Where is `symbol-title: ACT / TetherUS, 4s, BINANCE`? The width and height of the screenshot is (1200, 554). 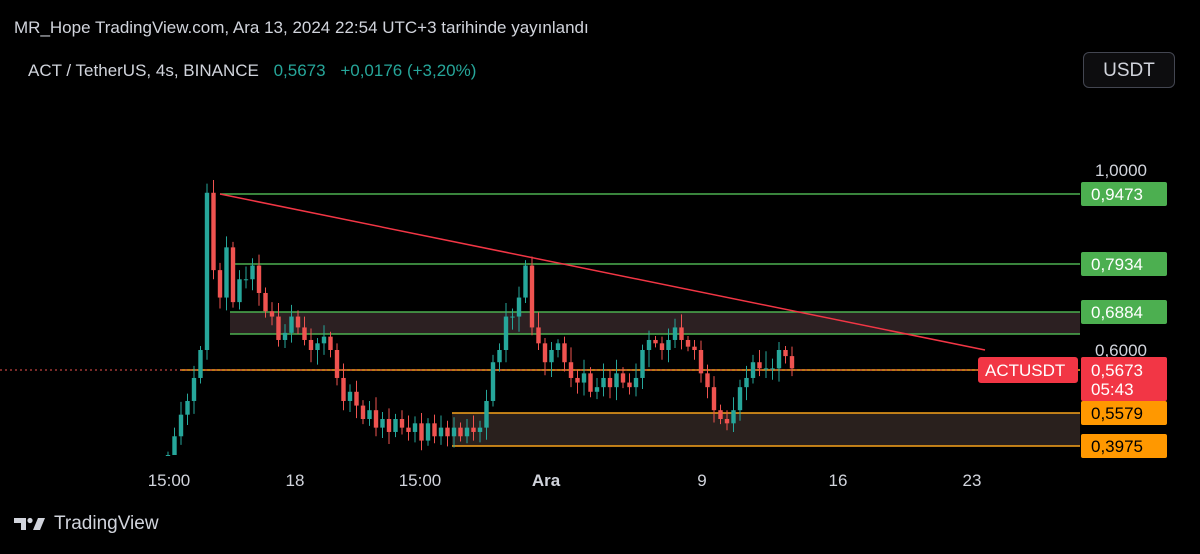 symbol-title: ACT / TetherUS, 4s, BINANCE is located at coordinates (143, 70).